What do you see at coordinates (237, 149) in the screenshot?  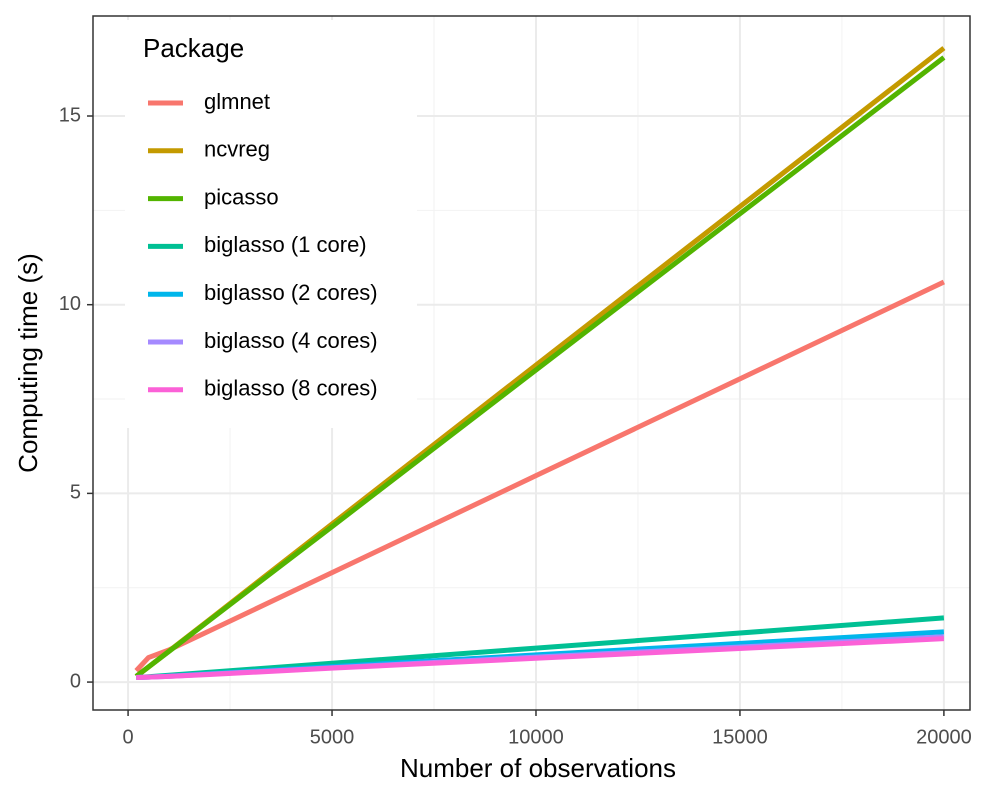 I see `legend-label: ncvreg` at bounding box center [237, 149].